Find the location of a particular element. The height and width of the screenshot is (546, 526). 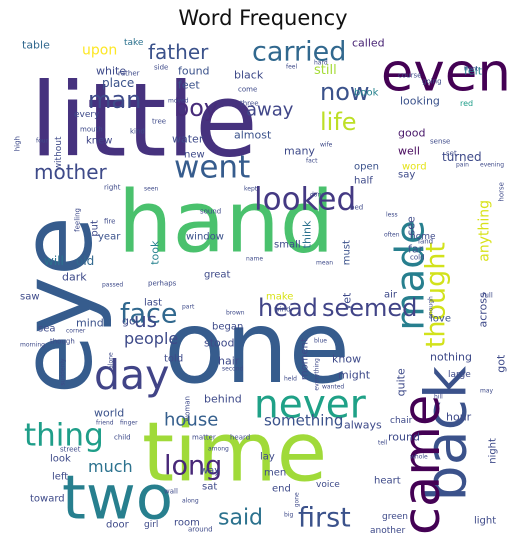

word-light: light is located at coordinates (485, 521).